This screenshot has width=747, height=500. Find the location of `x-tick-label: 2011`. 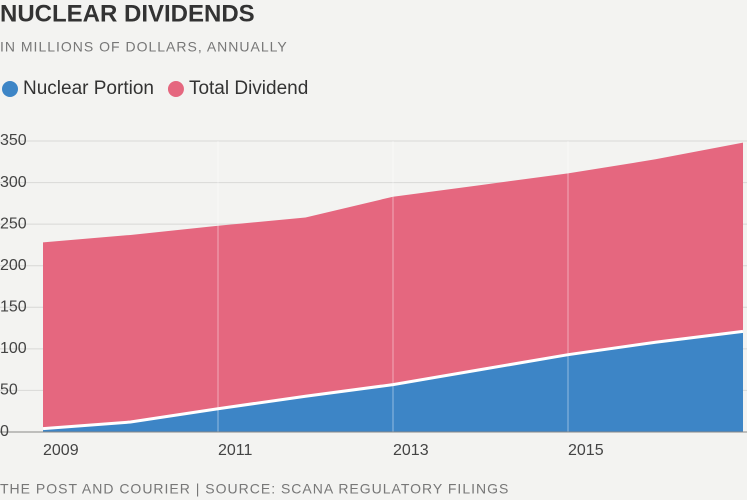

x-tick-label: 2011 is located at coordinates (235, 450).